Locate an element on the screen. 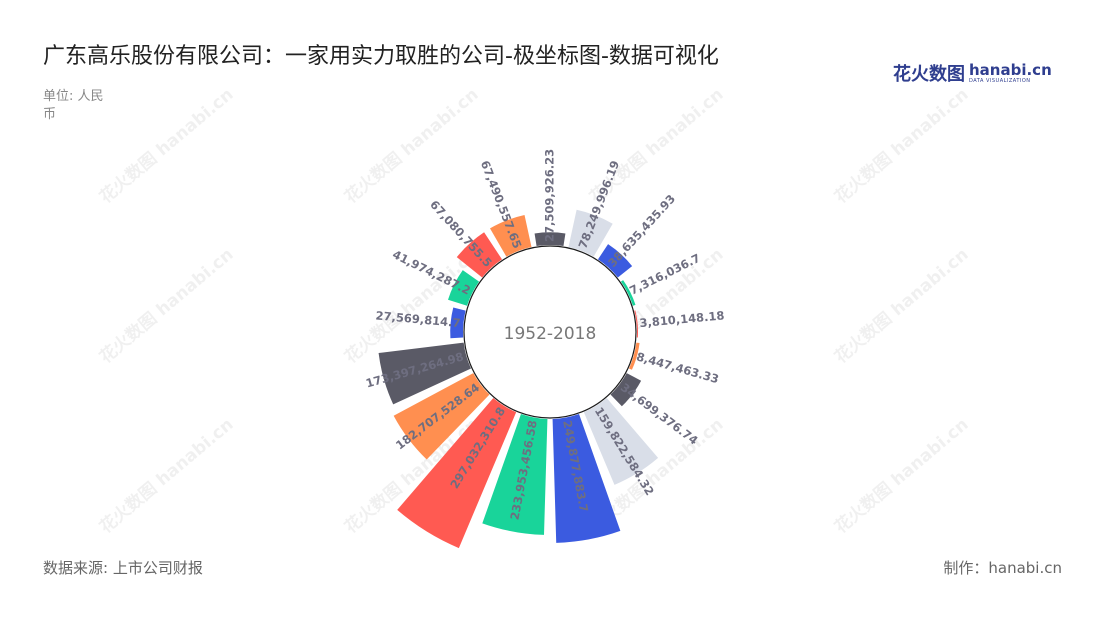 The width and height of the screenshot is (1100, 620). logo-en-text: hanabi.cn is located at coordinates (1010, 69).